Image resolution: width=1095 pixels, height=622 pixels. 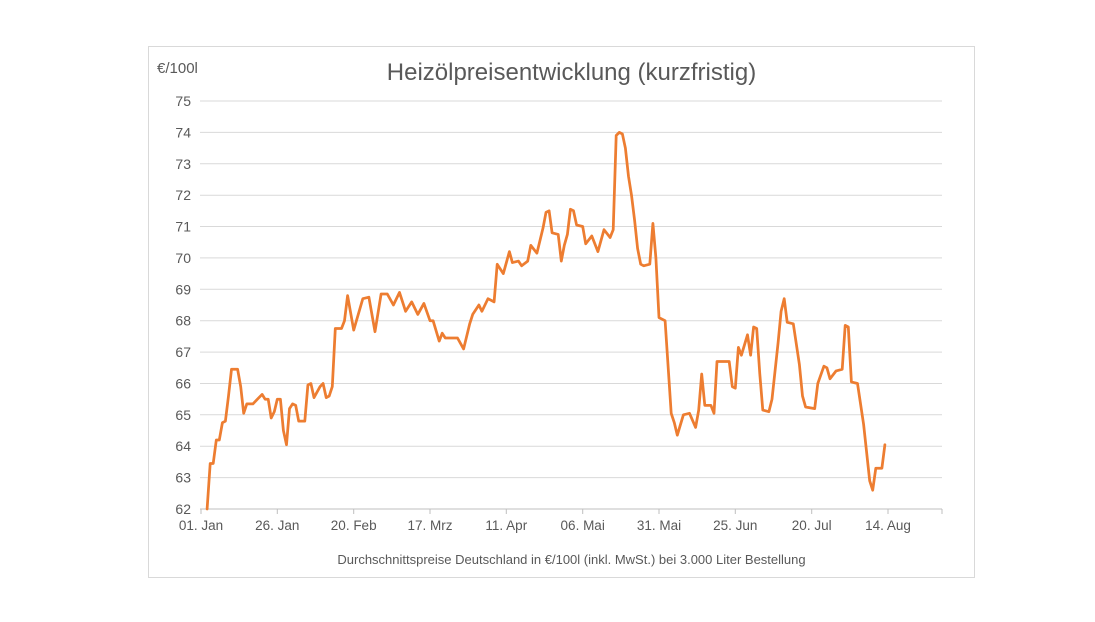 What do you see at coordinates (183, 258) in the screenshot?
I see `y-tick-label: 70` at bounding box center [183, 258].